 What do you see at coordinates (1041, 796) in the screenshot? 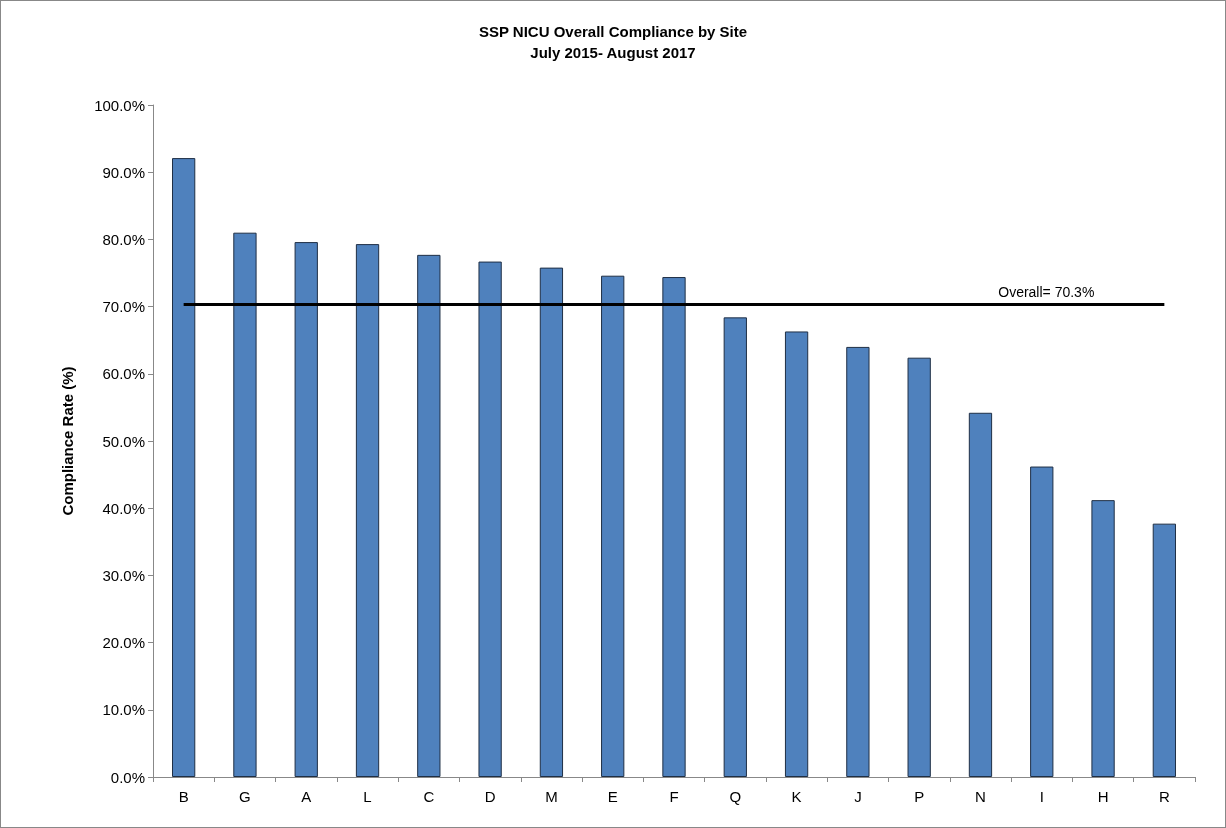
I see `x-tick-label: I` at bounding box center [1041, 796].